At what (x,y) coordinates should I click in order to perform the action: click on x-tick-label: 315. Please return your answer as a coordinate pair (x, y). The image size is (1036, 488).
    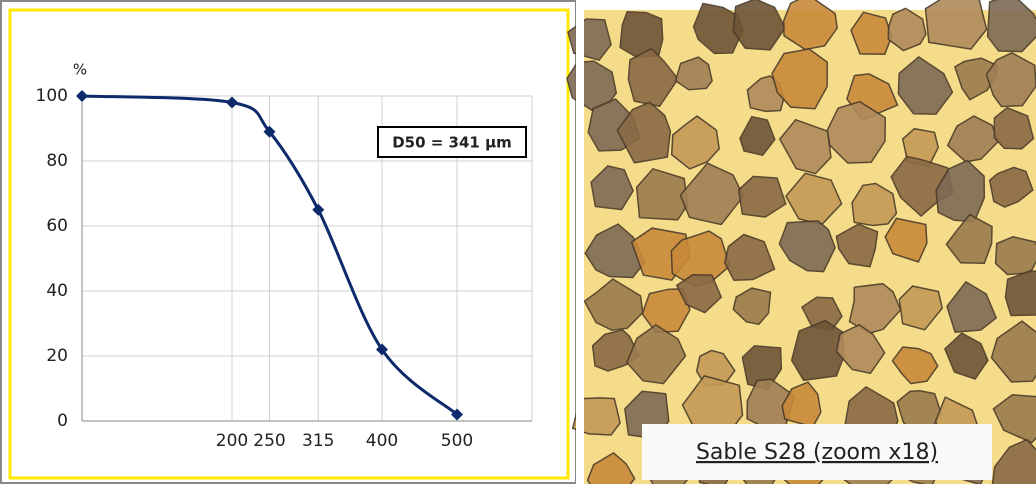
    Looking at the image, I should click on (318, 441).